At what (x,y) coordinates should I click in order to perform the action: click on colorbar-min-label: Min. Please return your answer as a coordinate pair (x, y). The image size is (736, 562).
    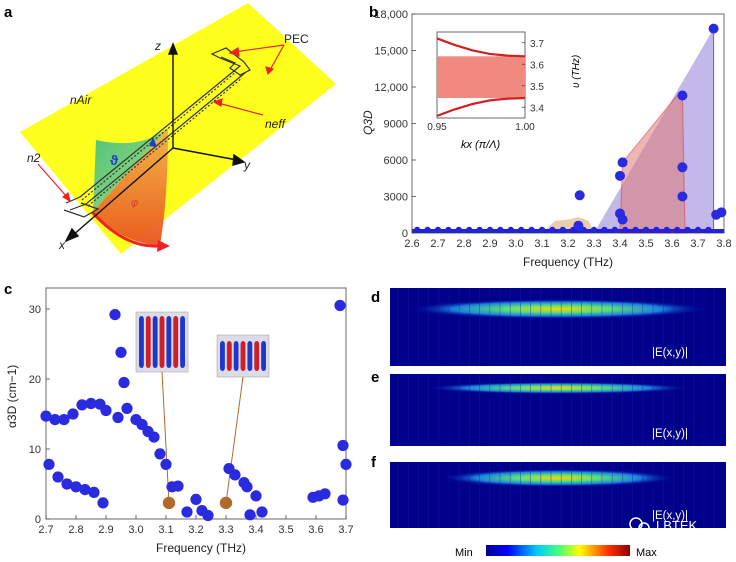
    Looking at the image, I should click on (464, 553).